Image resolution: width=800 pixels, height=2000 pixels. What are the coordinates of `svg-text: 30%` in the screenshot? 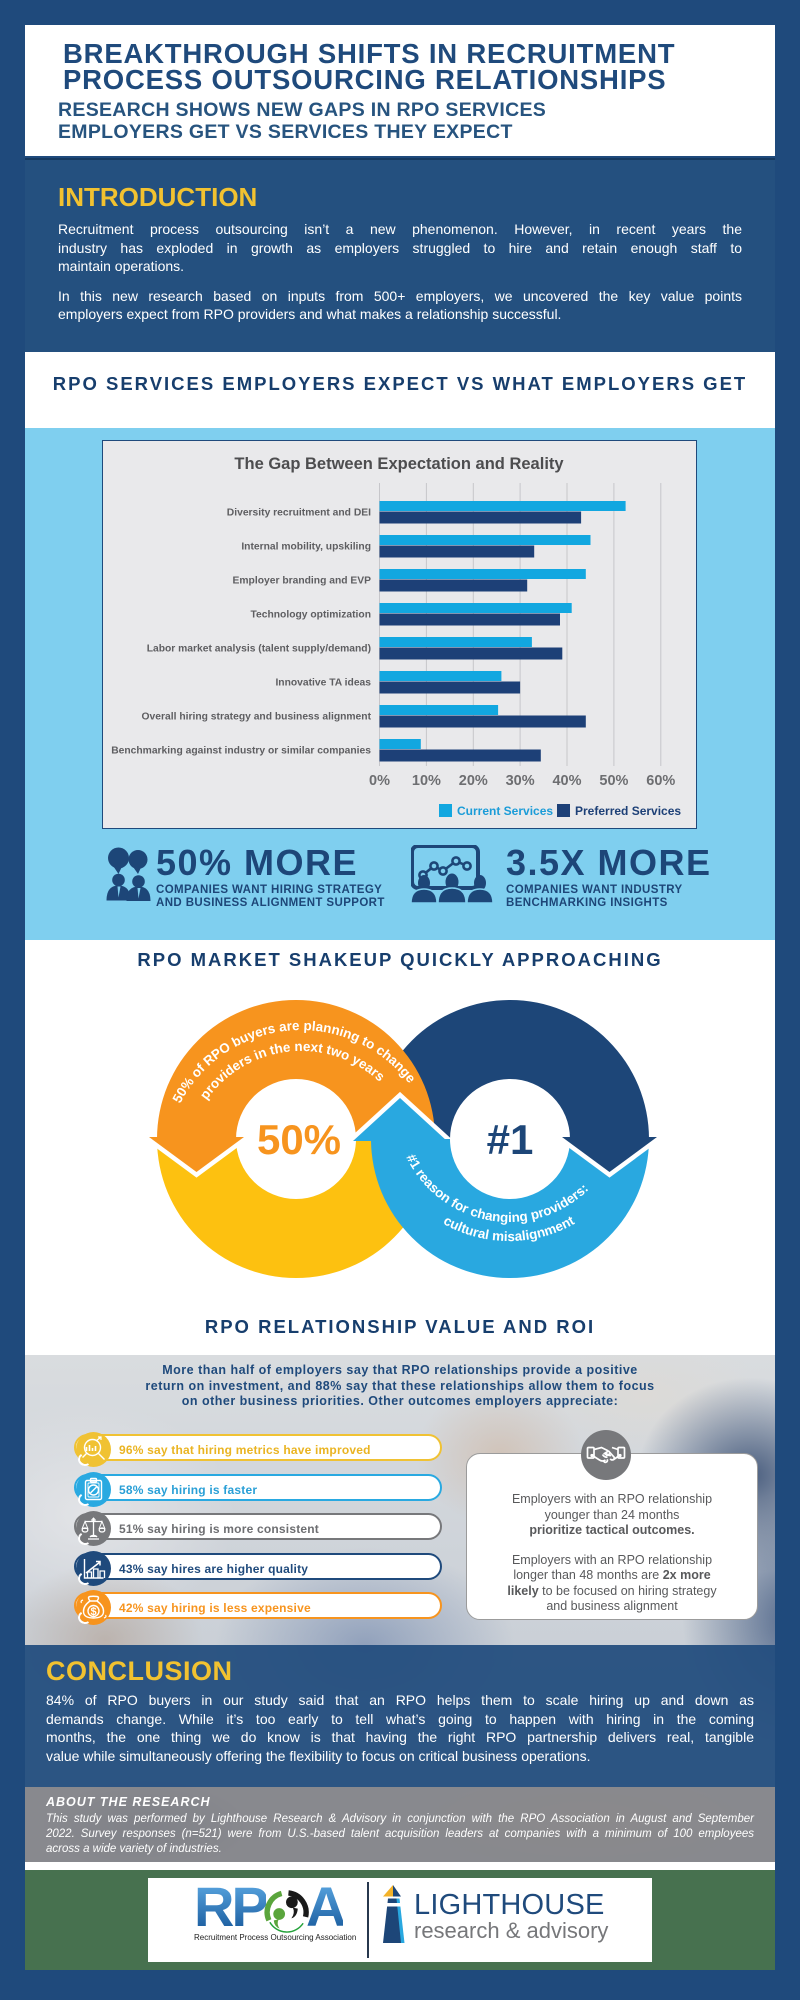 It's located at (520, 781).